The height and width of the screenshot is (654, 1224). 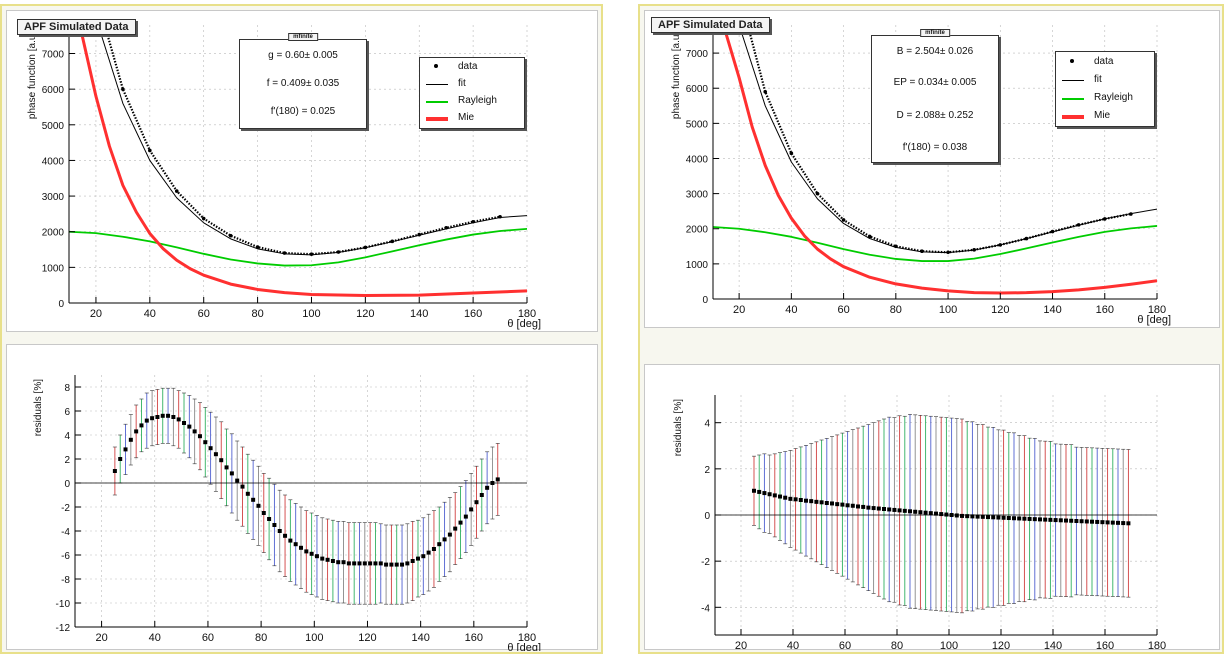 What do you see at coordinates (697, 265) in the screenshot?
I see `y-tick-label: 1000` at bounding box center [697, 265].